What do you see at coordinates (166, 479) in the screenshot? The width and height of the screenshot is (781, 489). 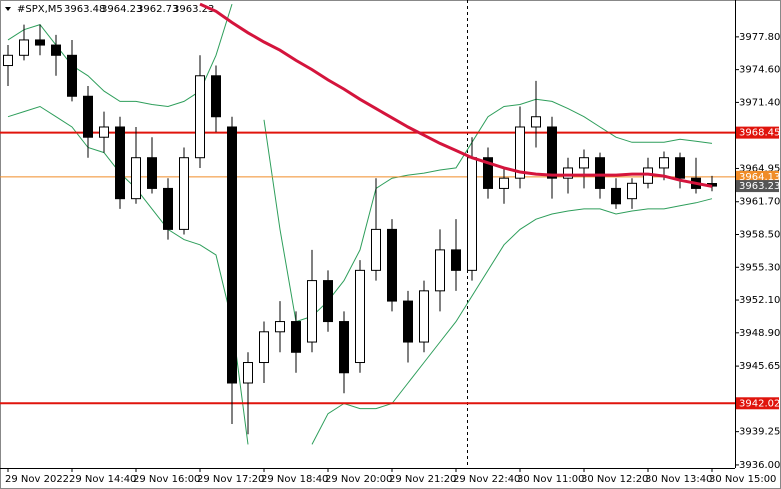 I see `x-tick-label: 29 Nov 16:00` at bounding box center [166, 479].